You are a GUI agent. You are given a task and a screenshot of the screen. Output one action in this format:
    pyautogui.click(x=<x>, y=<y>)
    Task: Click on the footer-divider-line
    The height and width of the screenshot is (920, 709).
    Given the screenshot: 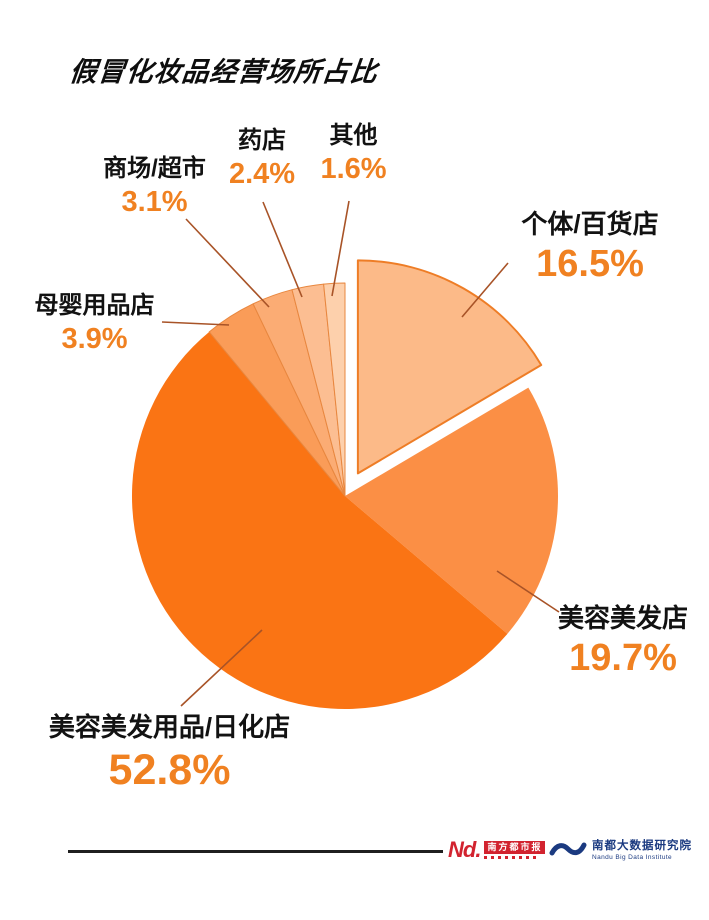 What is the action you would take?
    pyautogui.click(x=255, y=851)
    